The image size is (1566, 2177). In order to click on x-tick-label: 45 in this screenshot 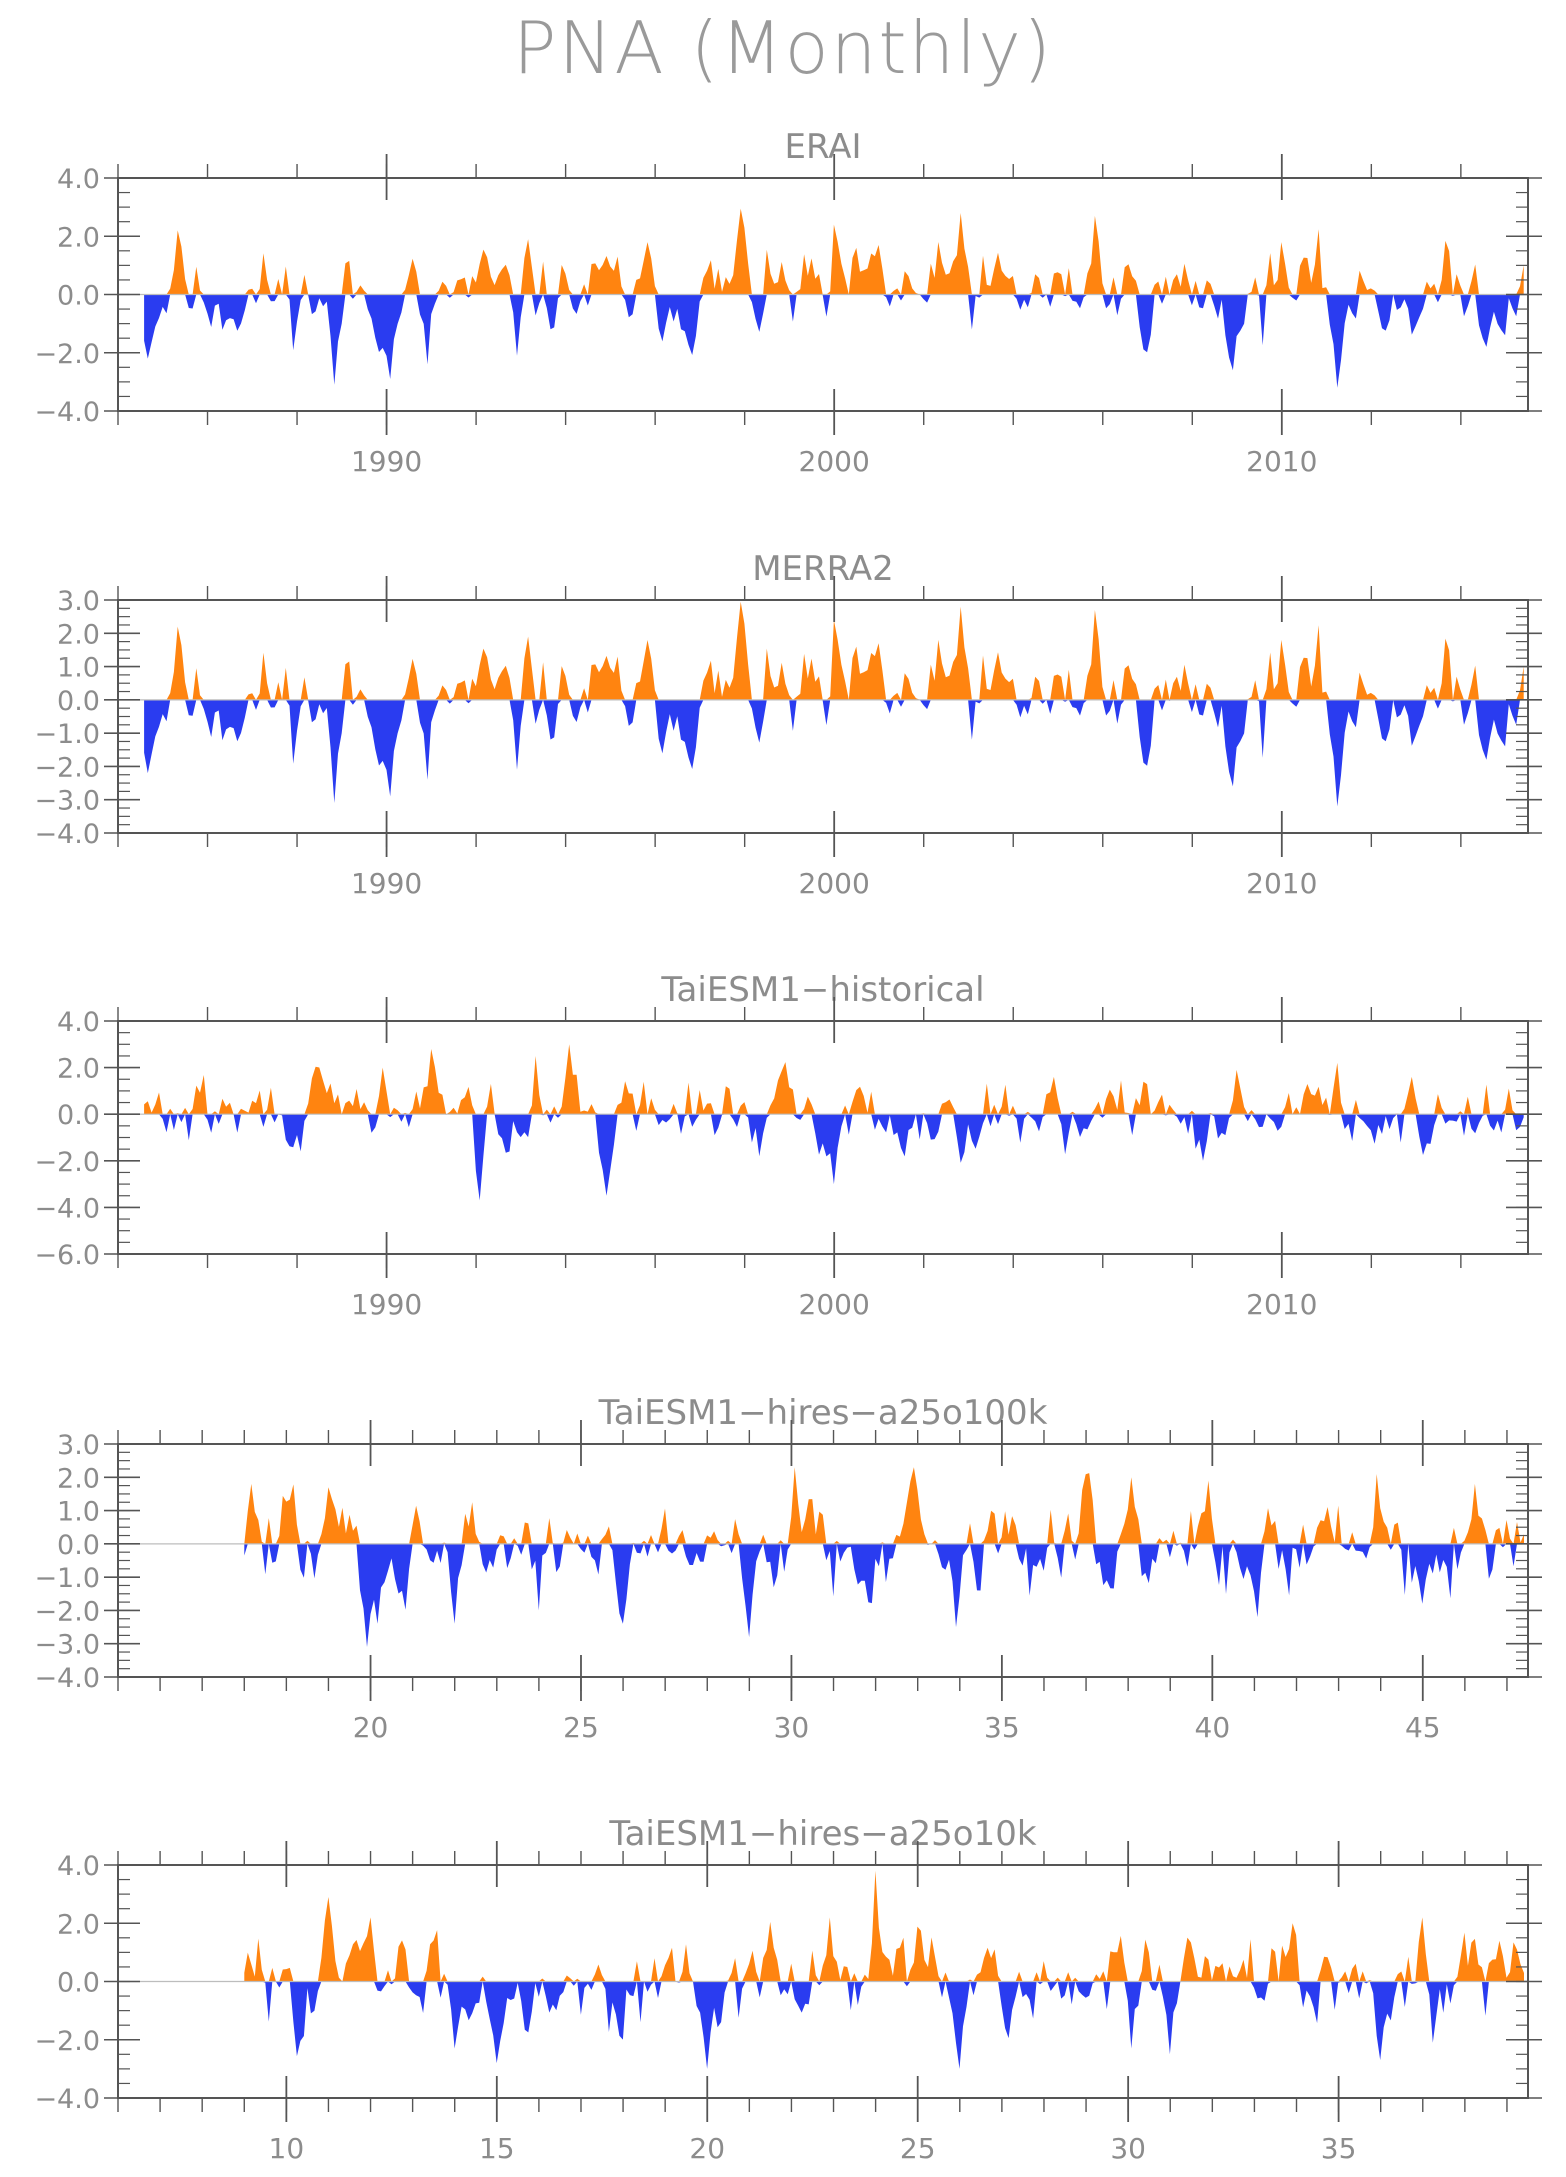, I will do `click(1423, 1727)`.